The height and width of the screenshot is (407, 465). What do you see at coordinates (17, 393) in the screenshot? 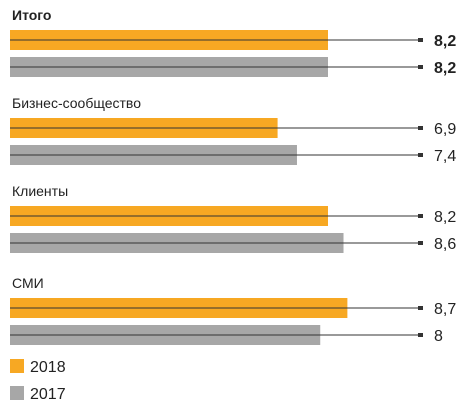
I see `legend-swatch-2017` at bounding box center [17, 393].